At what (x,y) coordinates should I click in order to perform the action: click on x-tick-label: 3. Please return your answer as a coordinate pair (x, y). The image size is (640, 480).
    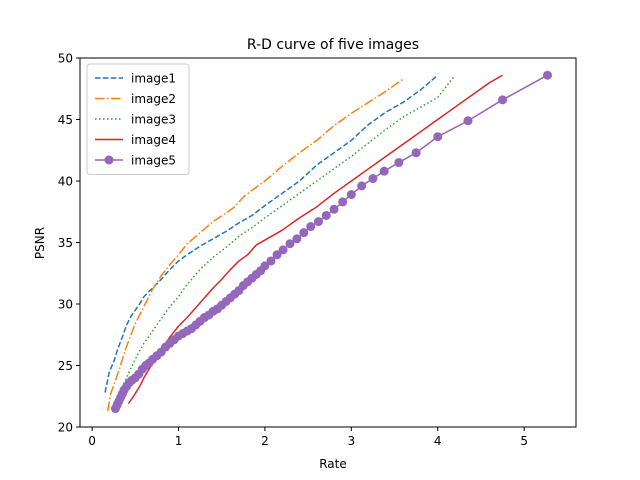
    Looking at the image, I should click on (352, 441).